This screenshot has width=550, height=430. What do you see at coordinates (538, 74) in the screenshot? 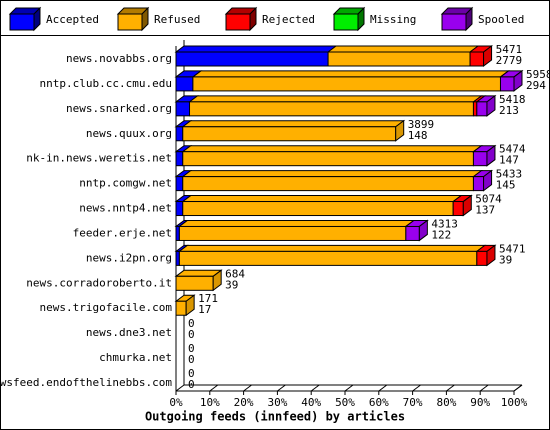
I see `offered-label: 5958` at bounding box center [538, 74].